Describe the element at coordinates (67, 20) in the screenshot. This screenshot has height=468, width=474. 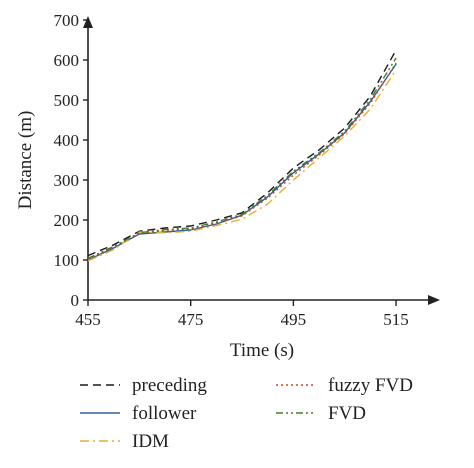
I see `y-tick-label: 700` at that location.